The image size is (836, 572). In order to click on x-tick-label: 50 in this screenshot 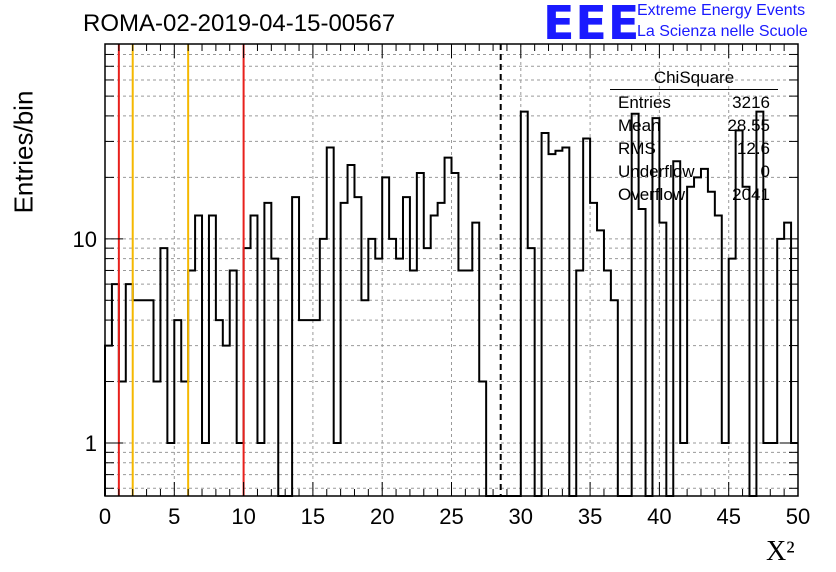, I will do `click(798, 516)`.